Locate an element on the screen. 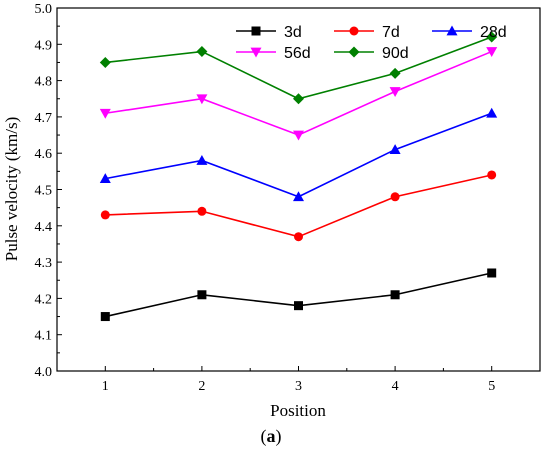 The height and width of the screenshot is (453, 550). legend-item-90d: 90d is located at coordinates (371, 53).